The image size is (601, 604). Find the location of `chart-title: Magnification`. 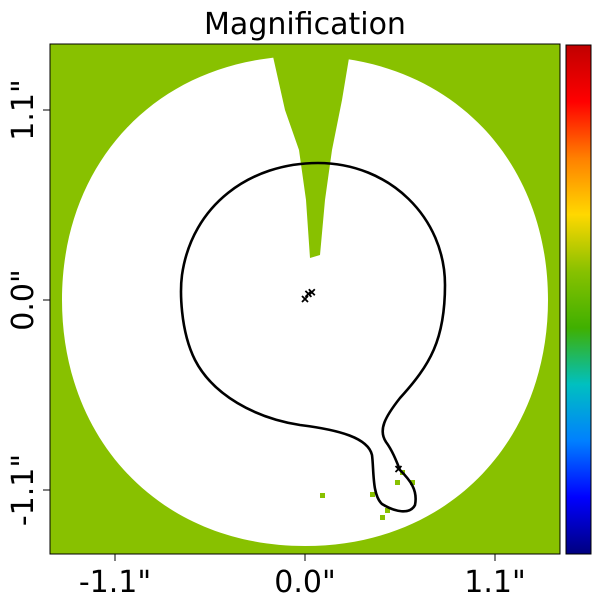

chart-title: Magnification is located at coordinates (305, 24).